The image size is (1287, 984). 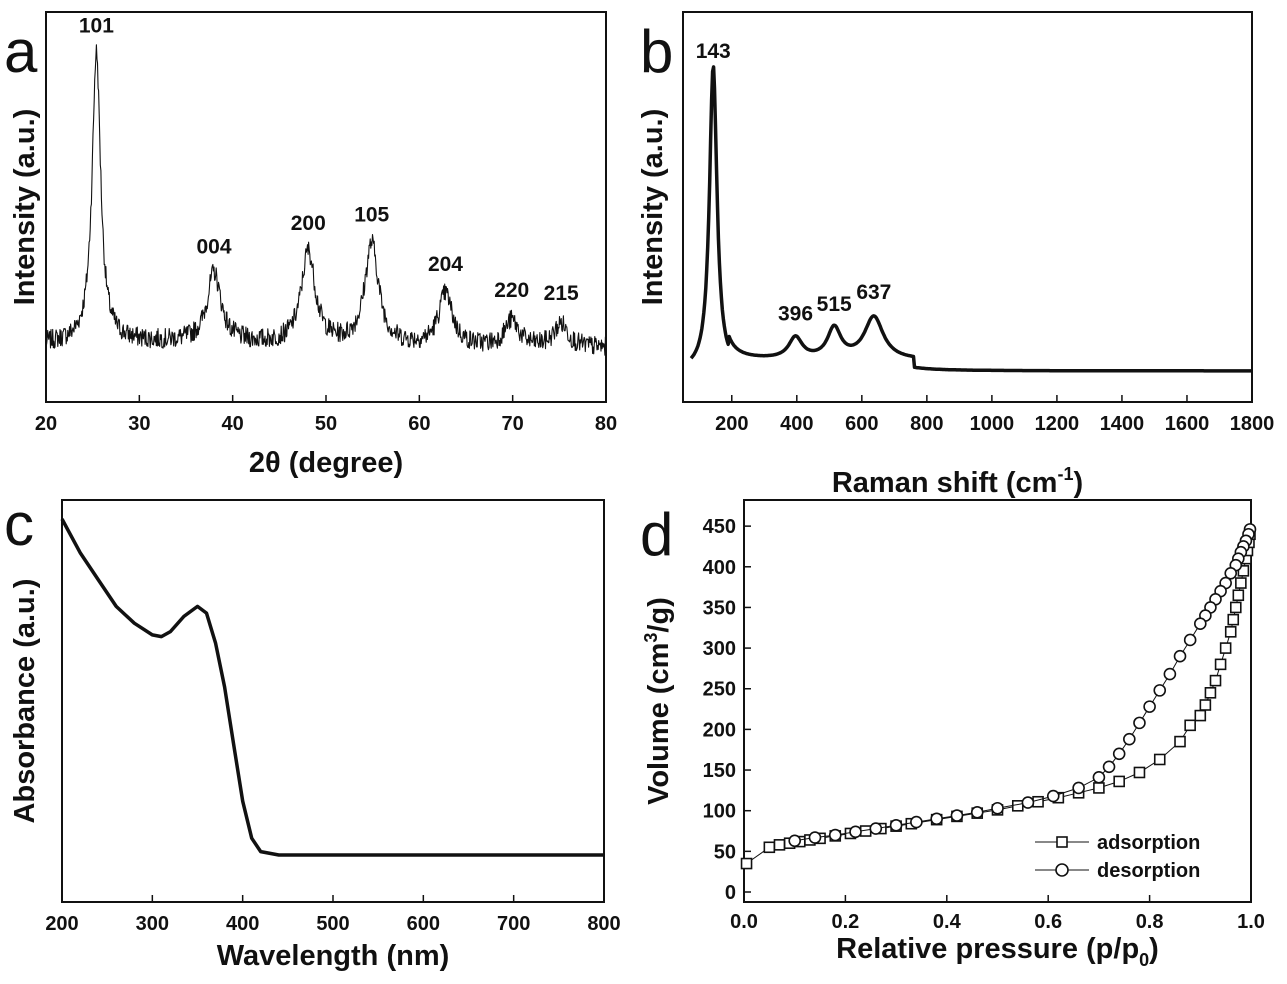 What do you see at coordinates (19, 524) in the screenshot?
I see `panel-c-panel-letter: c` at bounding box center [19, 524].